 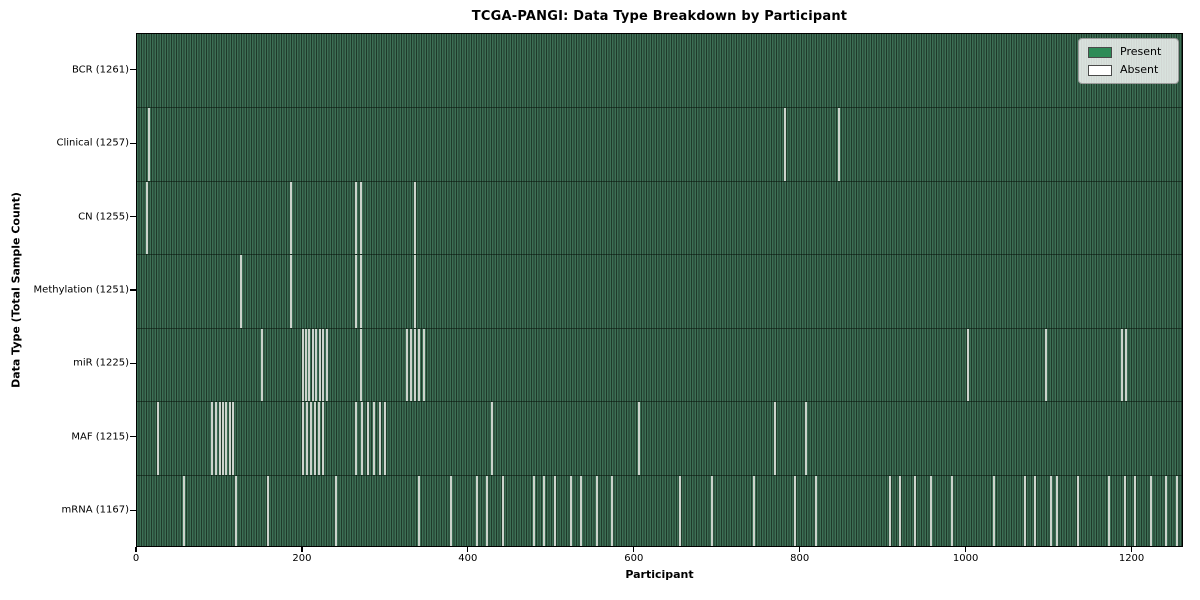 What do you see at coordinates (659, 438) in the screenshot?
I see `heatmap-row-maf` at bounding box center [659, 438].